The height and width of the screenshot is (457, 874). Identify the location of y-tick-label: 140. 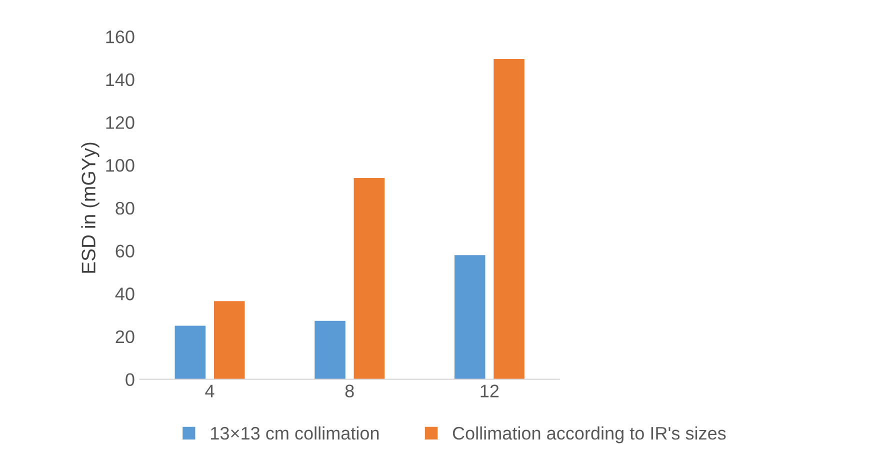
(120, 79).